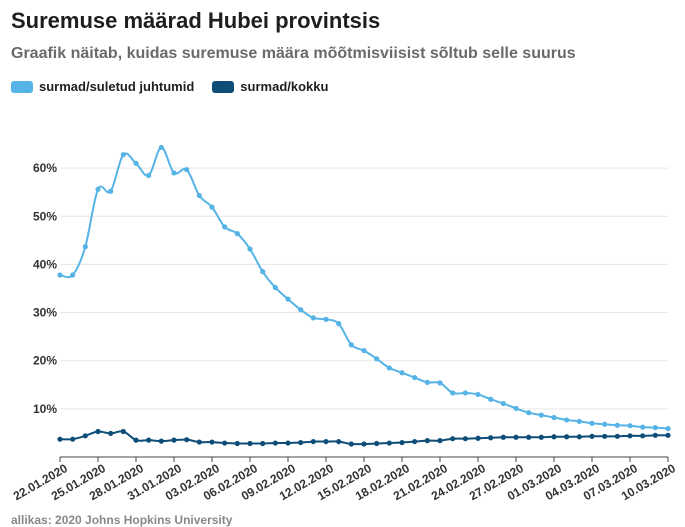 The width and height of the screenshot is (685, 527). I want to click on legend-label-series1: surmad/suletud juhtumid, so click(117, 86).